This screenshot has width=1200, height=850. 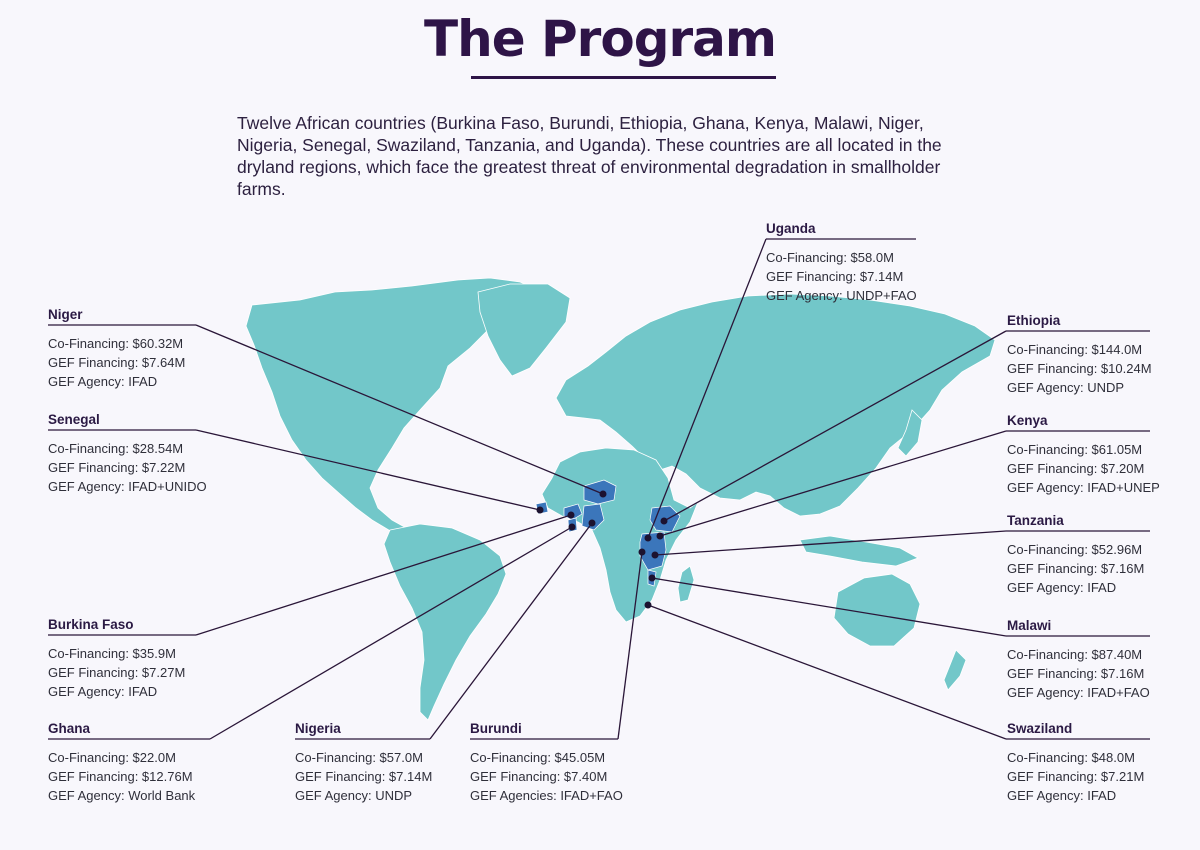 What do you see at coordinates (1079, 368) in the screenshot?
I see `ethiopia-detail-2: GEF Financing: $10.24M` at bounding box center [1079, 368].